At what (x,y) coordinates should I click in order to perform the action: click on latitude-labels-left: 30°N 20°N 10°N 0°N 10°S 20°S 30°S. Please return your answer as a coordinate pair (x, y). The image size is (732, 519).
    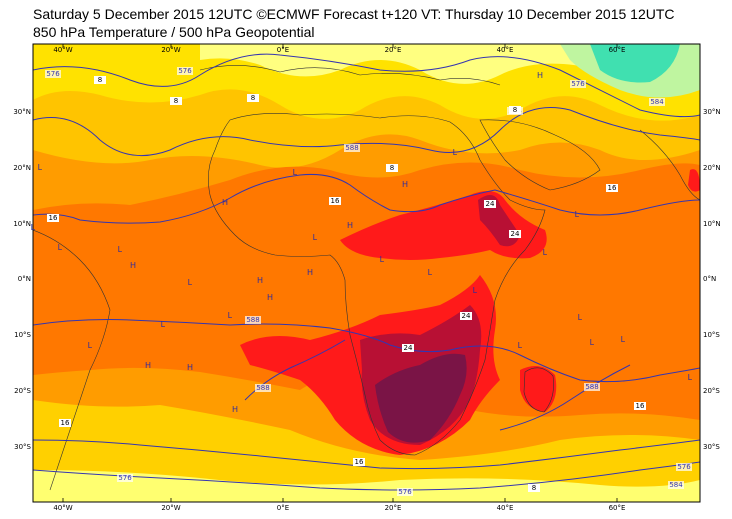
    Looking at the image, I should click on (22, 279).